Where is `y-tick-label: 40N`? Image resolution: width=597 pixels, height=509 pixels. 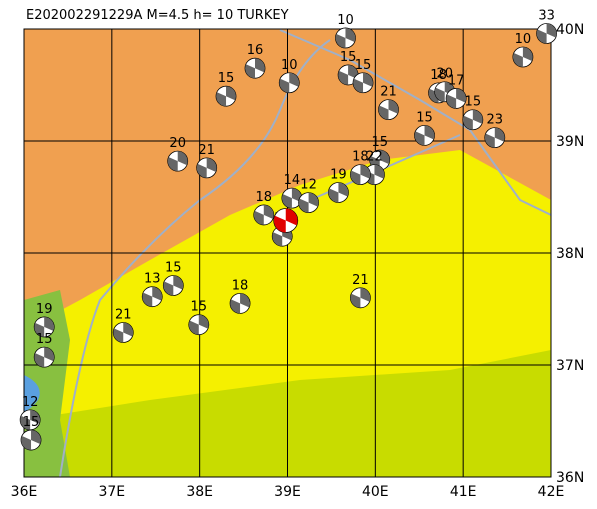
y-tick-label: 40N is located at coordinates (570, 30).